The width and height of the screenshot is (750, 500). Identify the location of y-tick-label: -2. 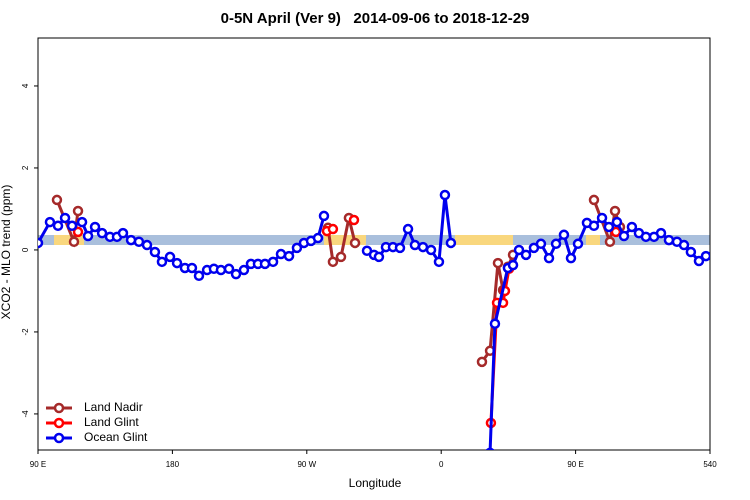
(25, 332).